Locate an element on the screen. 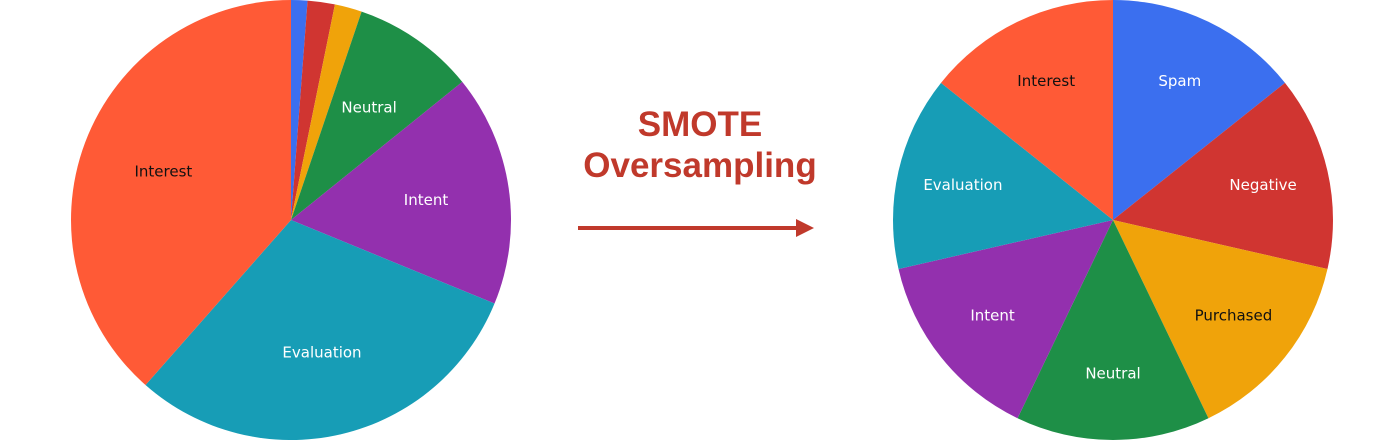 The height and width of the screenshot is (441, 1385). slice-label-purchased: Purchased is located at coordinates (1234, 316).